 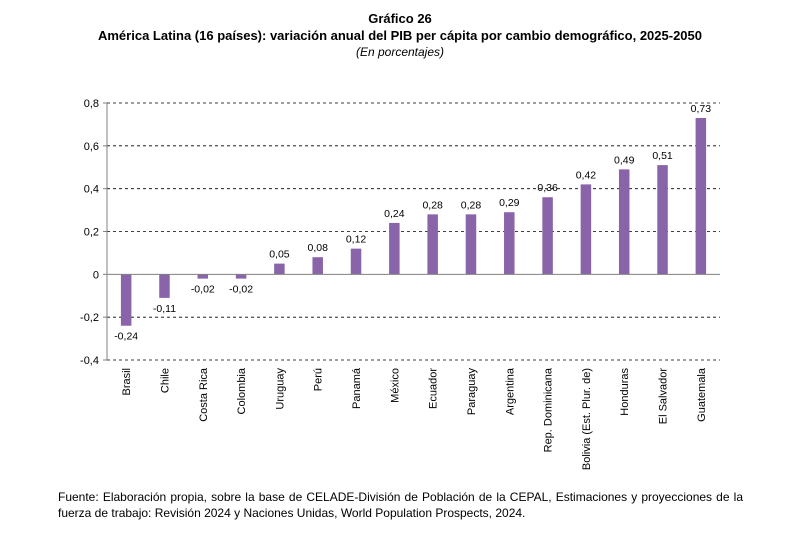 I want to click on data-label: 0,12, so click(x=356, y=240).